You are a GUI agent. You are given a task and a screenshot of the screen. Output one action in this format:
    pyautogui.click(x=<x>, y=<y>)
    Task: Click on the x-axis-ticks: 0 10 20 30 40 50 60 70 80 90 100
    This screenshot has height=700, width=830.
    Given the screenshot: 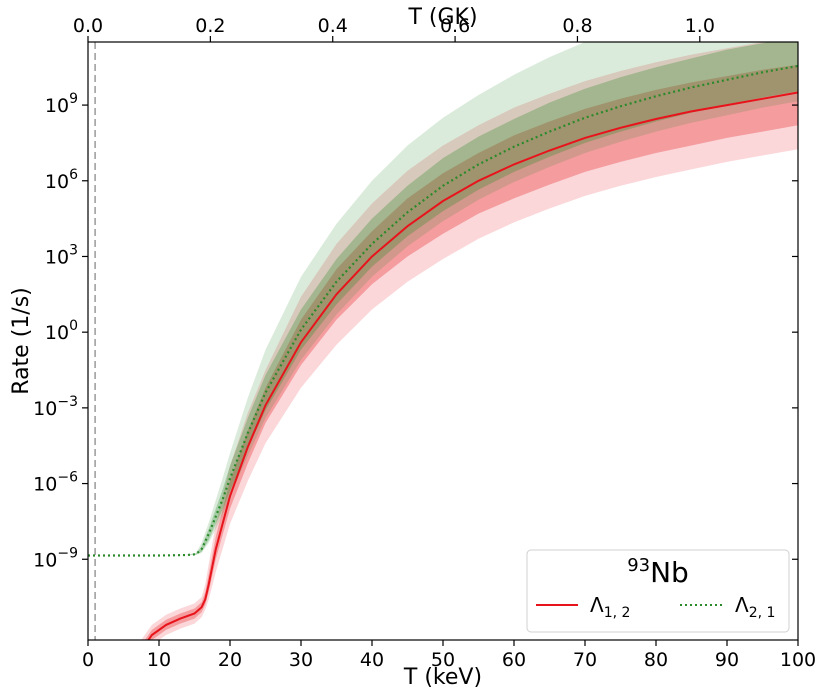 What is the action you would take?
    pyautogui.click(x=449, y=655)
    